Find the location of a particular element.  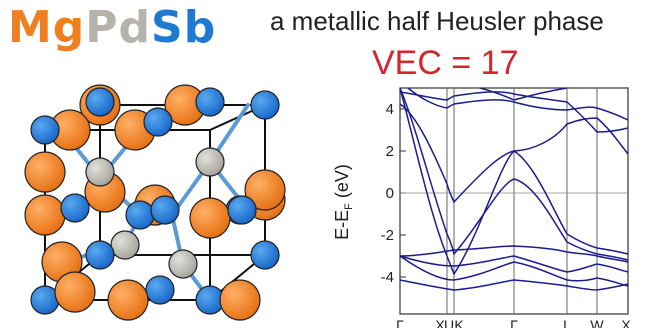

subtitle: a metallic half Heusler phase is located at coordinates (437, 21).